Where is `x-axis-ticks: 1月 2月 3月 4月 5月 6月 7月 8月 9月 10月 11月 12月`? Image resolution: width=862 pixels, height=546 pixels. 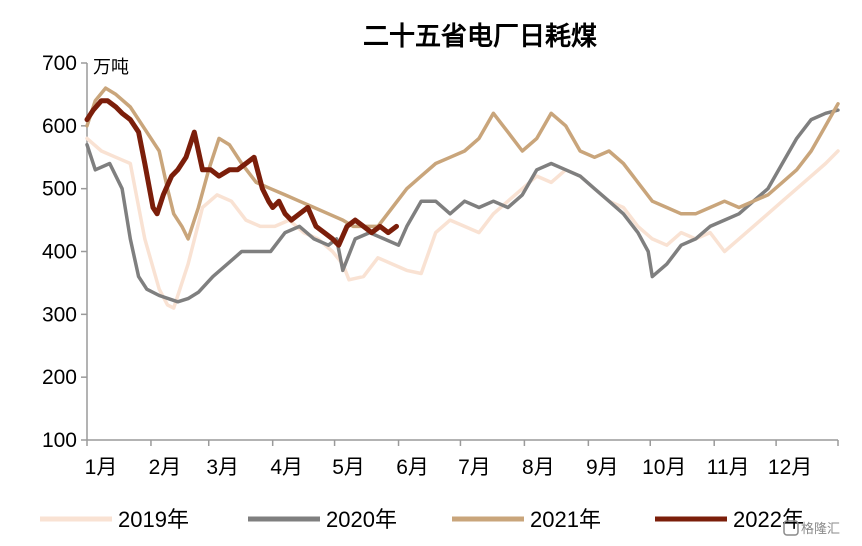
x-axis-ticks: 1月 2月 3月 4月 5月 6月 7月 8月 9月 10月 11月 12月 is located at coordinates (462, 459).